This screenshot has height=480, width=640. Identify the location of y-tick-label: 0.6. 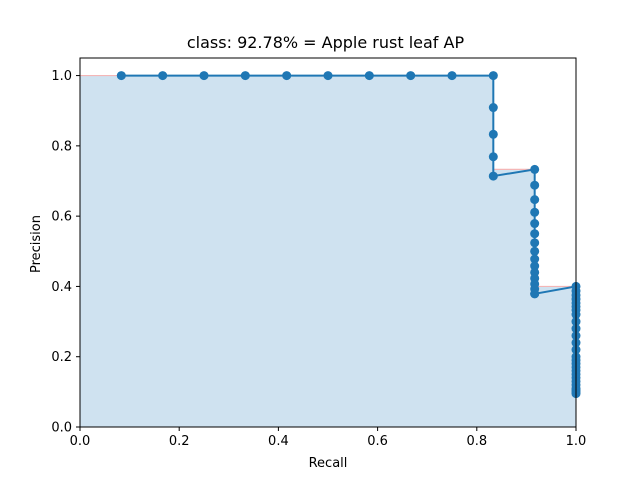
(61, 217).